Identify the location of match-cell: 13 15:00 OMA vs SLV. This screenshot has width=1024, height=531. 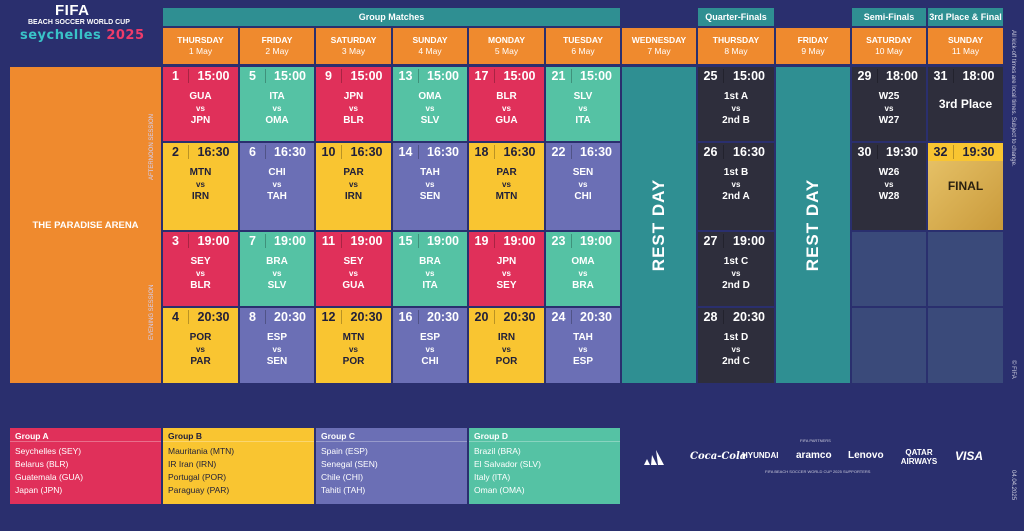
(430, 104).